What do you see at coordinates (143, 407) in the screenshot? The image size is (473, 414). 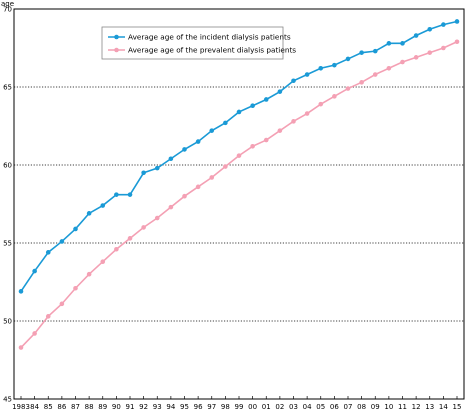 I see `x-tick-label: 92` at bounding box center [143, 407].